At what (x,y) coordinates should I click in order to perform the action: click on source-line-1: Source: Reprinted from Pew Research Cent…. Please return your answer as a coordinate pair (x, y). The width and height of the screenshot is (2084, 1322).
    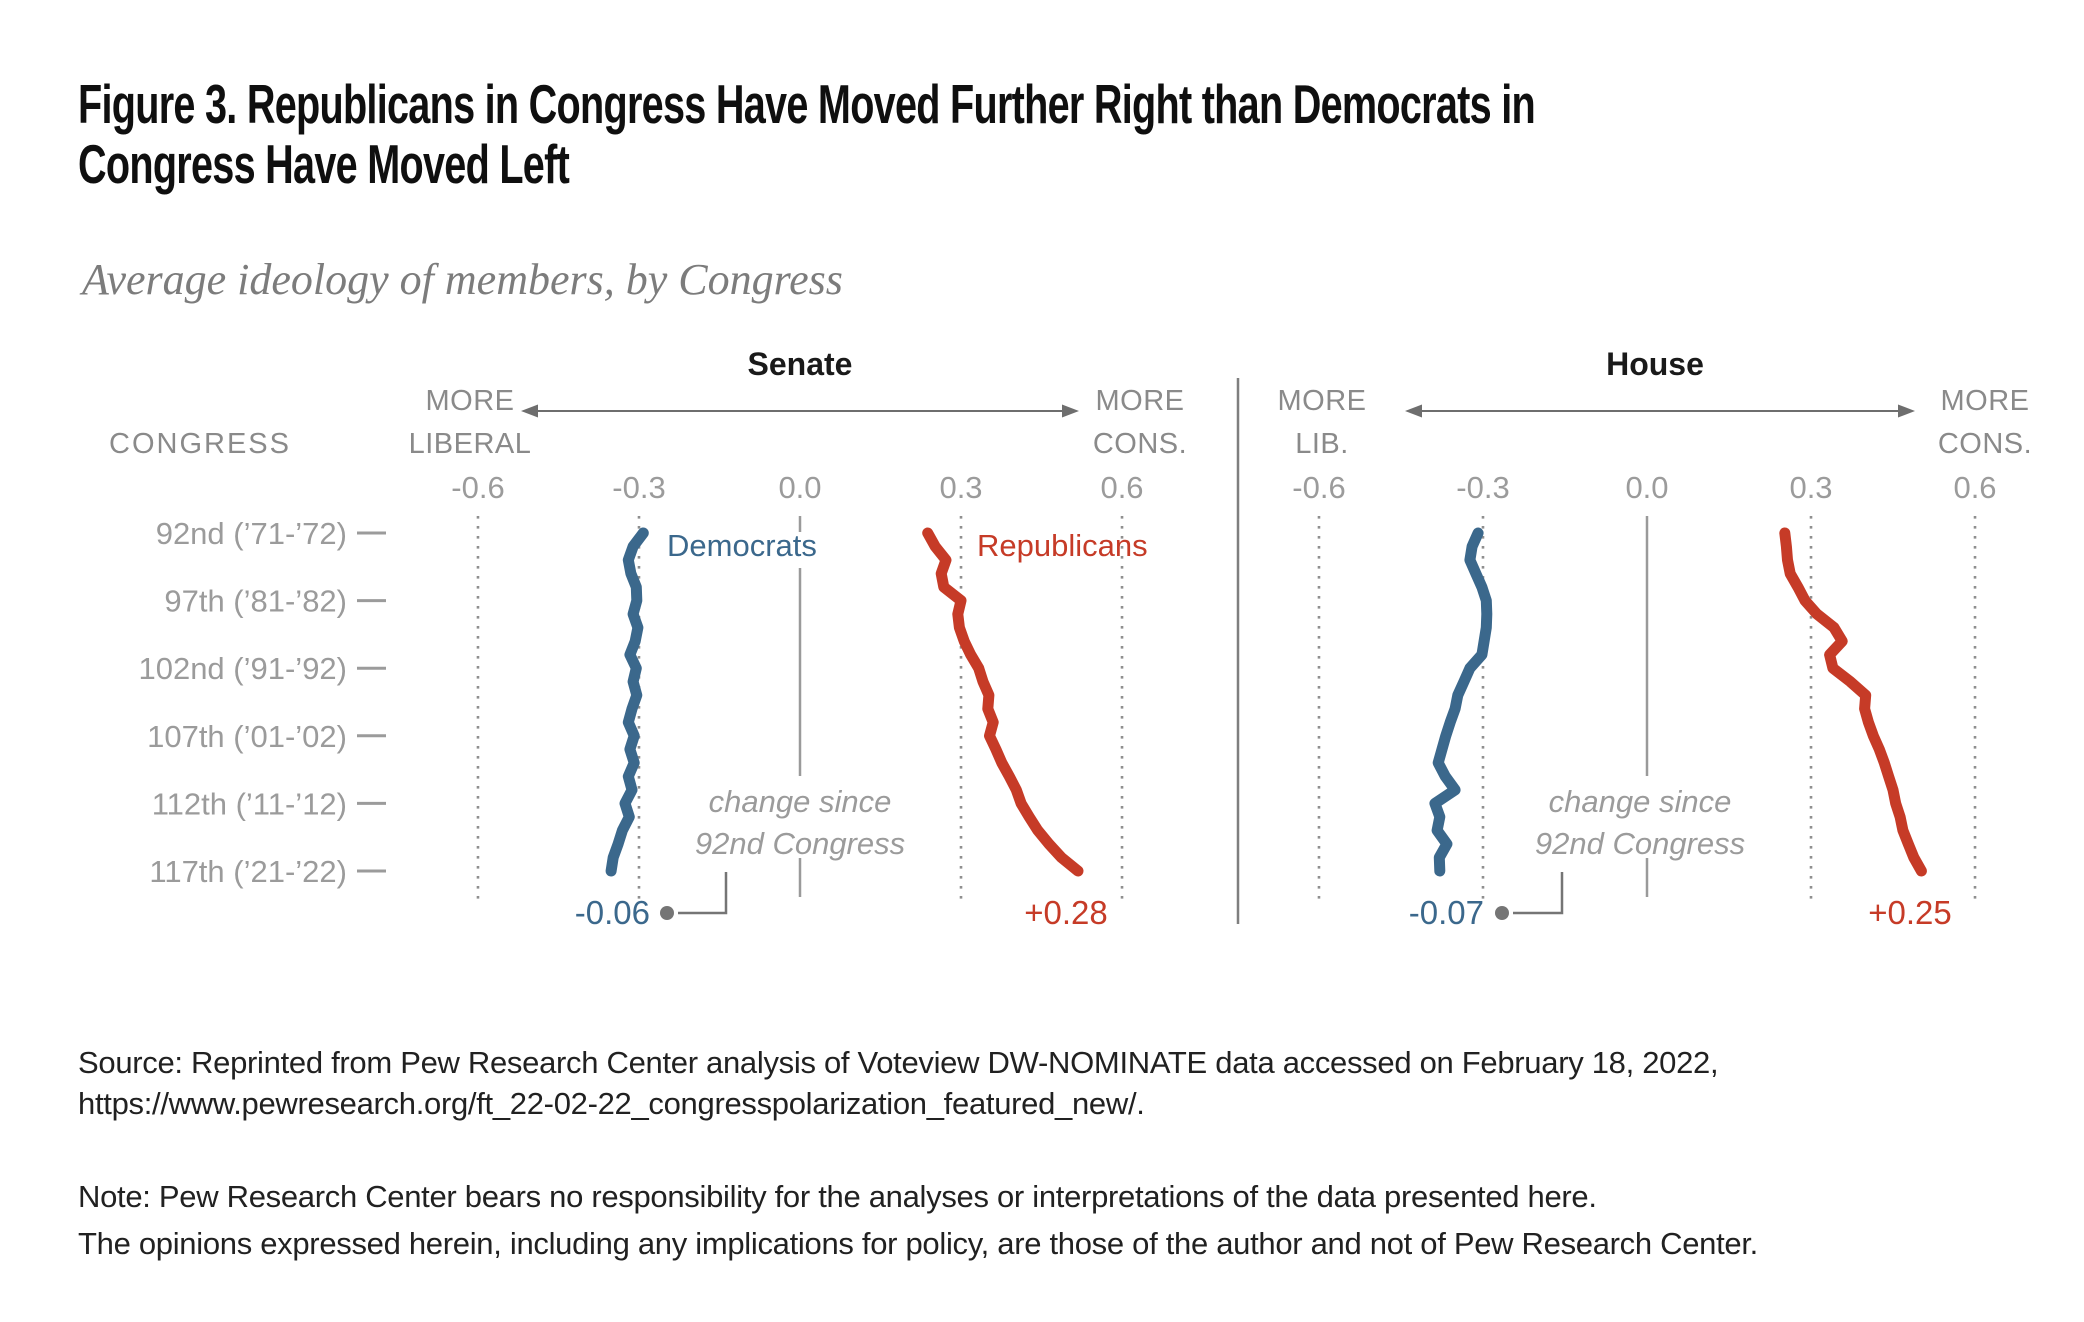
    Looking at the image, I should click on (898, 1062).